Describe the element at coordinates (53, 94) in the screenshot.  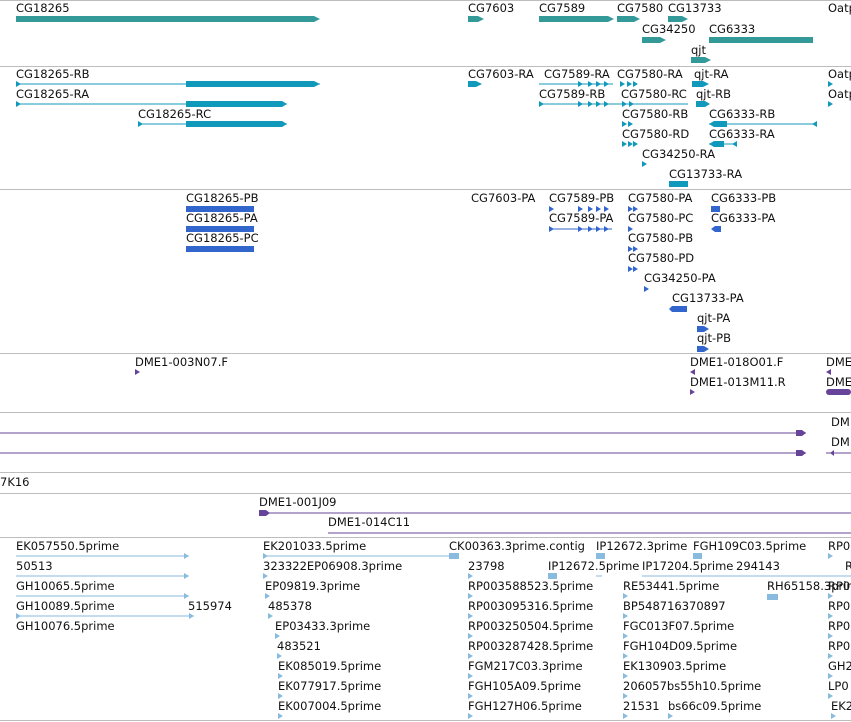
I see `transcript-label: CG18265-RA` at that location.